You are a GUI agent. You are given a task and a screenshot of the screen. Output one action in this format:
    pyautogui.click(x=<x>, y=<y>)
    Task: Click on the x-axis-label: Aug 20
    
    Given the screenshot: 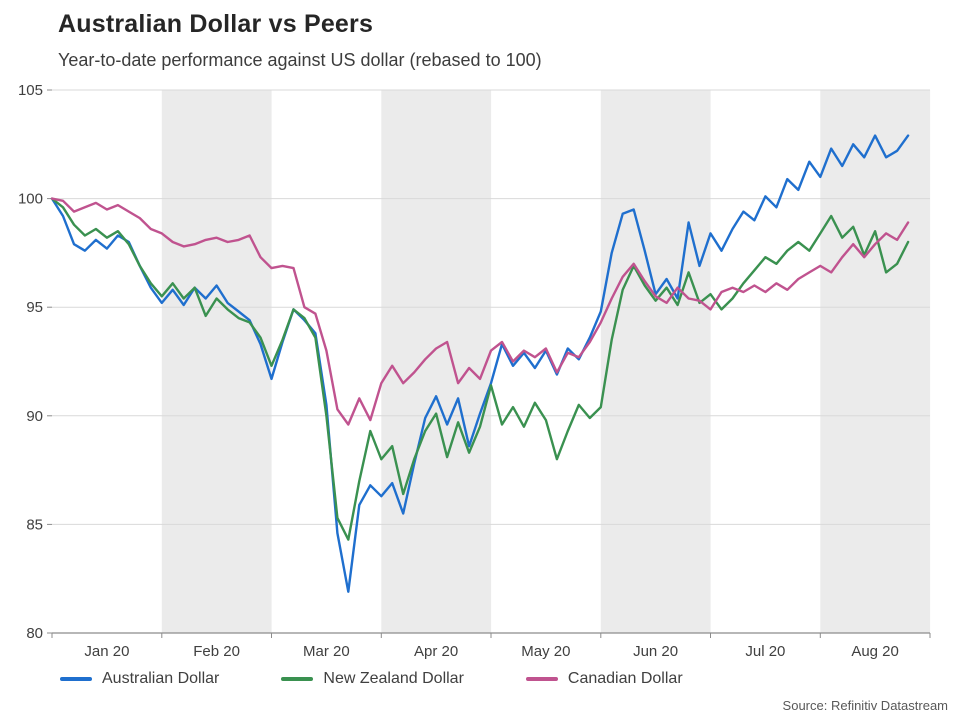 What is the action you would take?
    pyautogui.click(x=875, y=651)
    